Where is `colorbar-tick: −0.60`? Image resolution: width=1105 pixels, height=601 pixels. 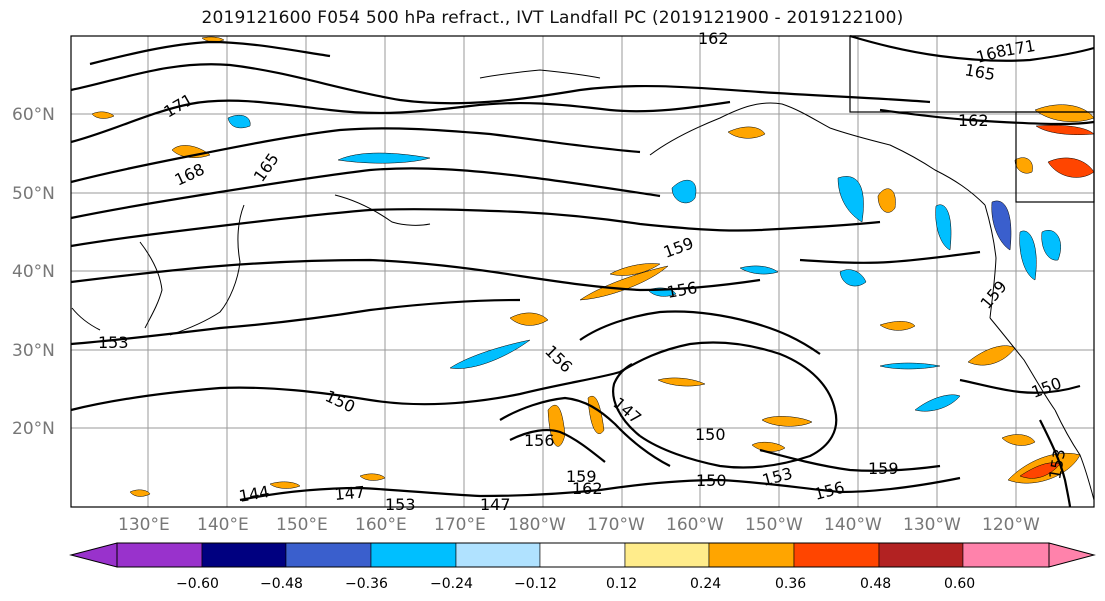 colorbar-tick: −0.60 is located at coordinates (197, 584).